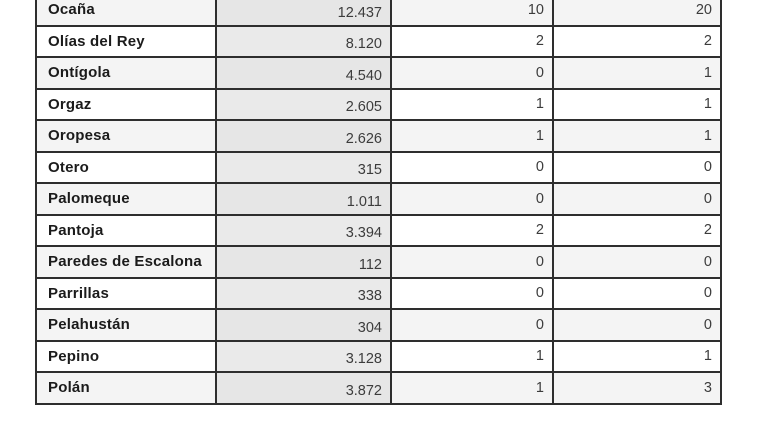 The height and width of the screenshot is (424, 760). I want to click on municipality-name-cell: Olías del Rey, so click(126, 41).